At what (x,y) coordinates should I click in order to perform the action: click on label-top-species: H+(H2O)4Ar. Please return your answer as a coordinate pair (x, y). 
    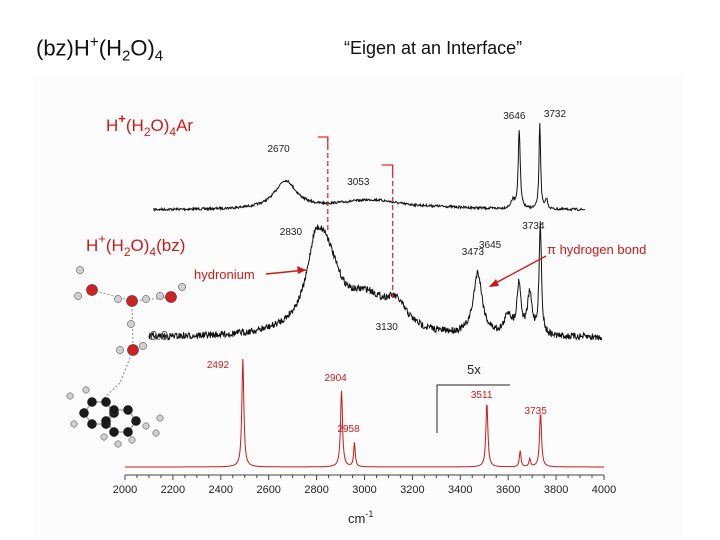
    Looking at the image, I should click on (149, 125).